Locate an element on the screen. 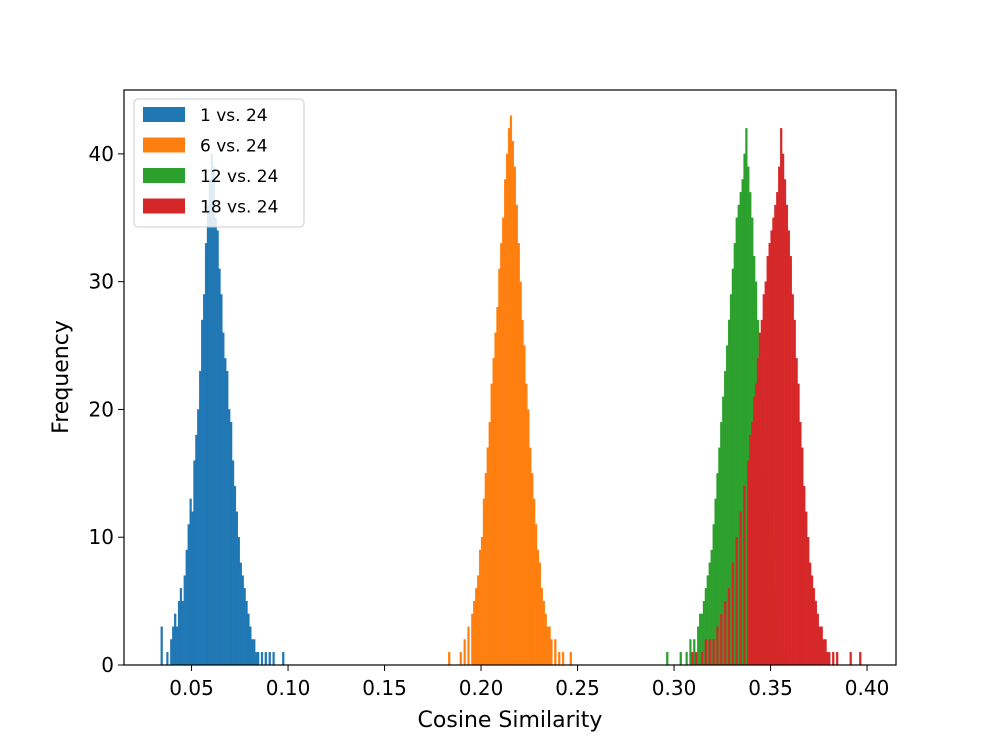  legend-label-4: 18 vs. 24 is located at coordinates (239, 208).